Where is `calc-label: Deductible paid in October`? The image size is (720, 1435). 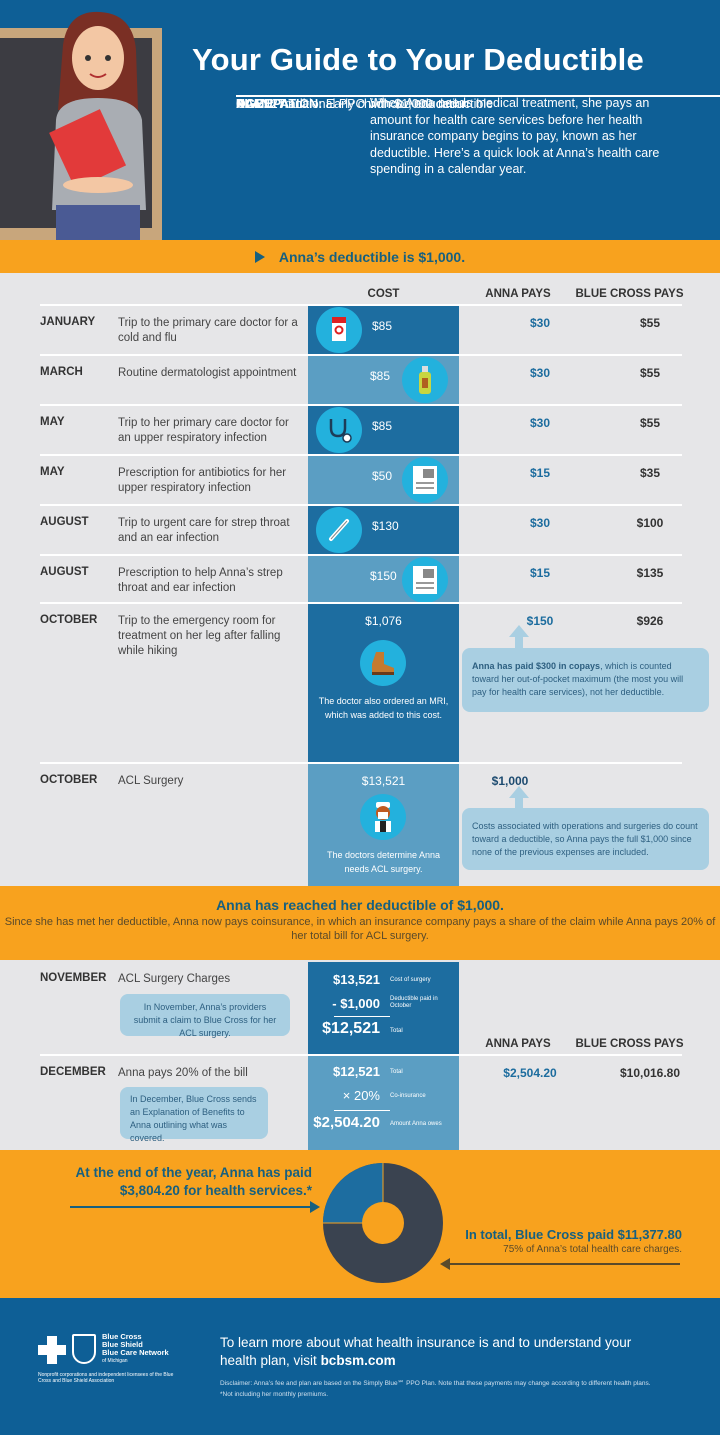
calc-label: Deductible paid in October is located at coordinates (414, 1002).